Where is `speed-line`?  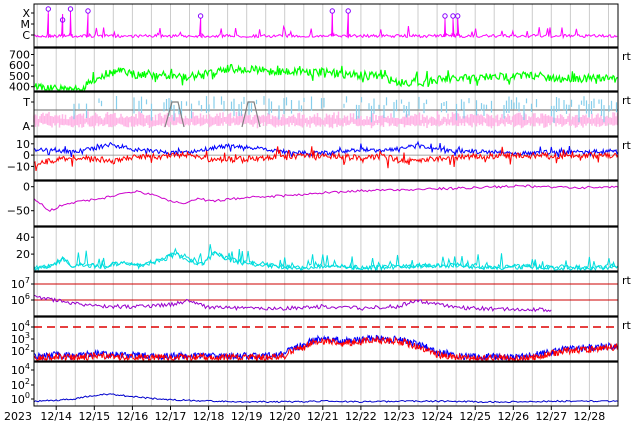 speed-line is located at coordinates (326, 78).